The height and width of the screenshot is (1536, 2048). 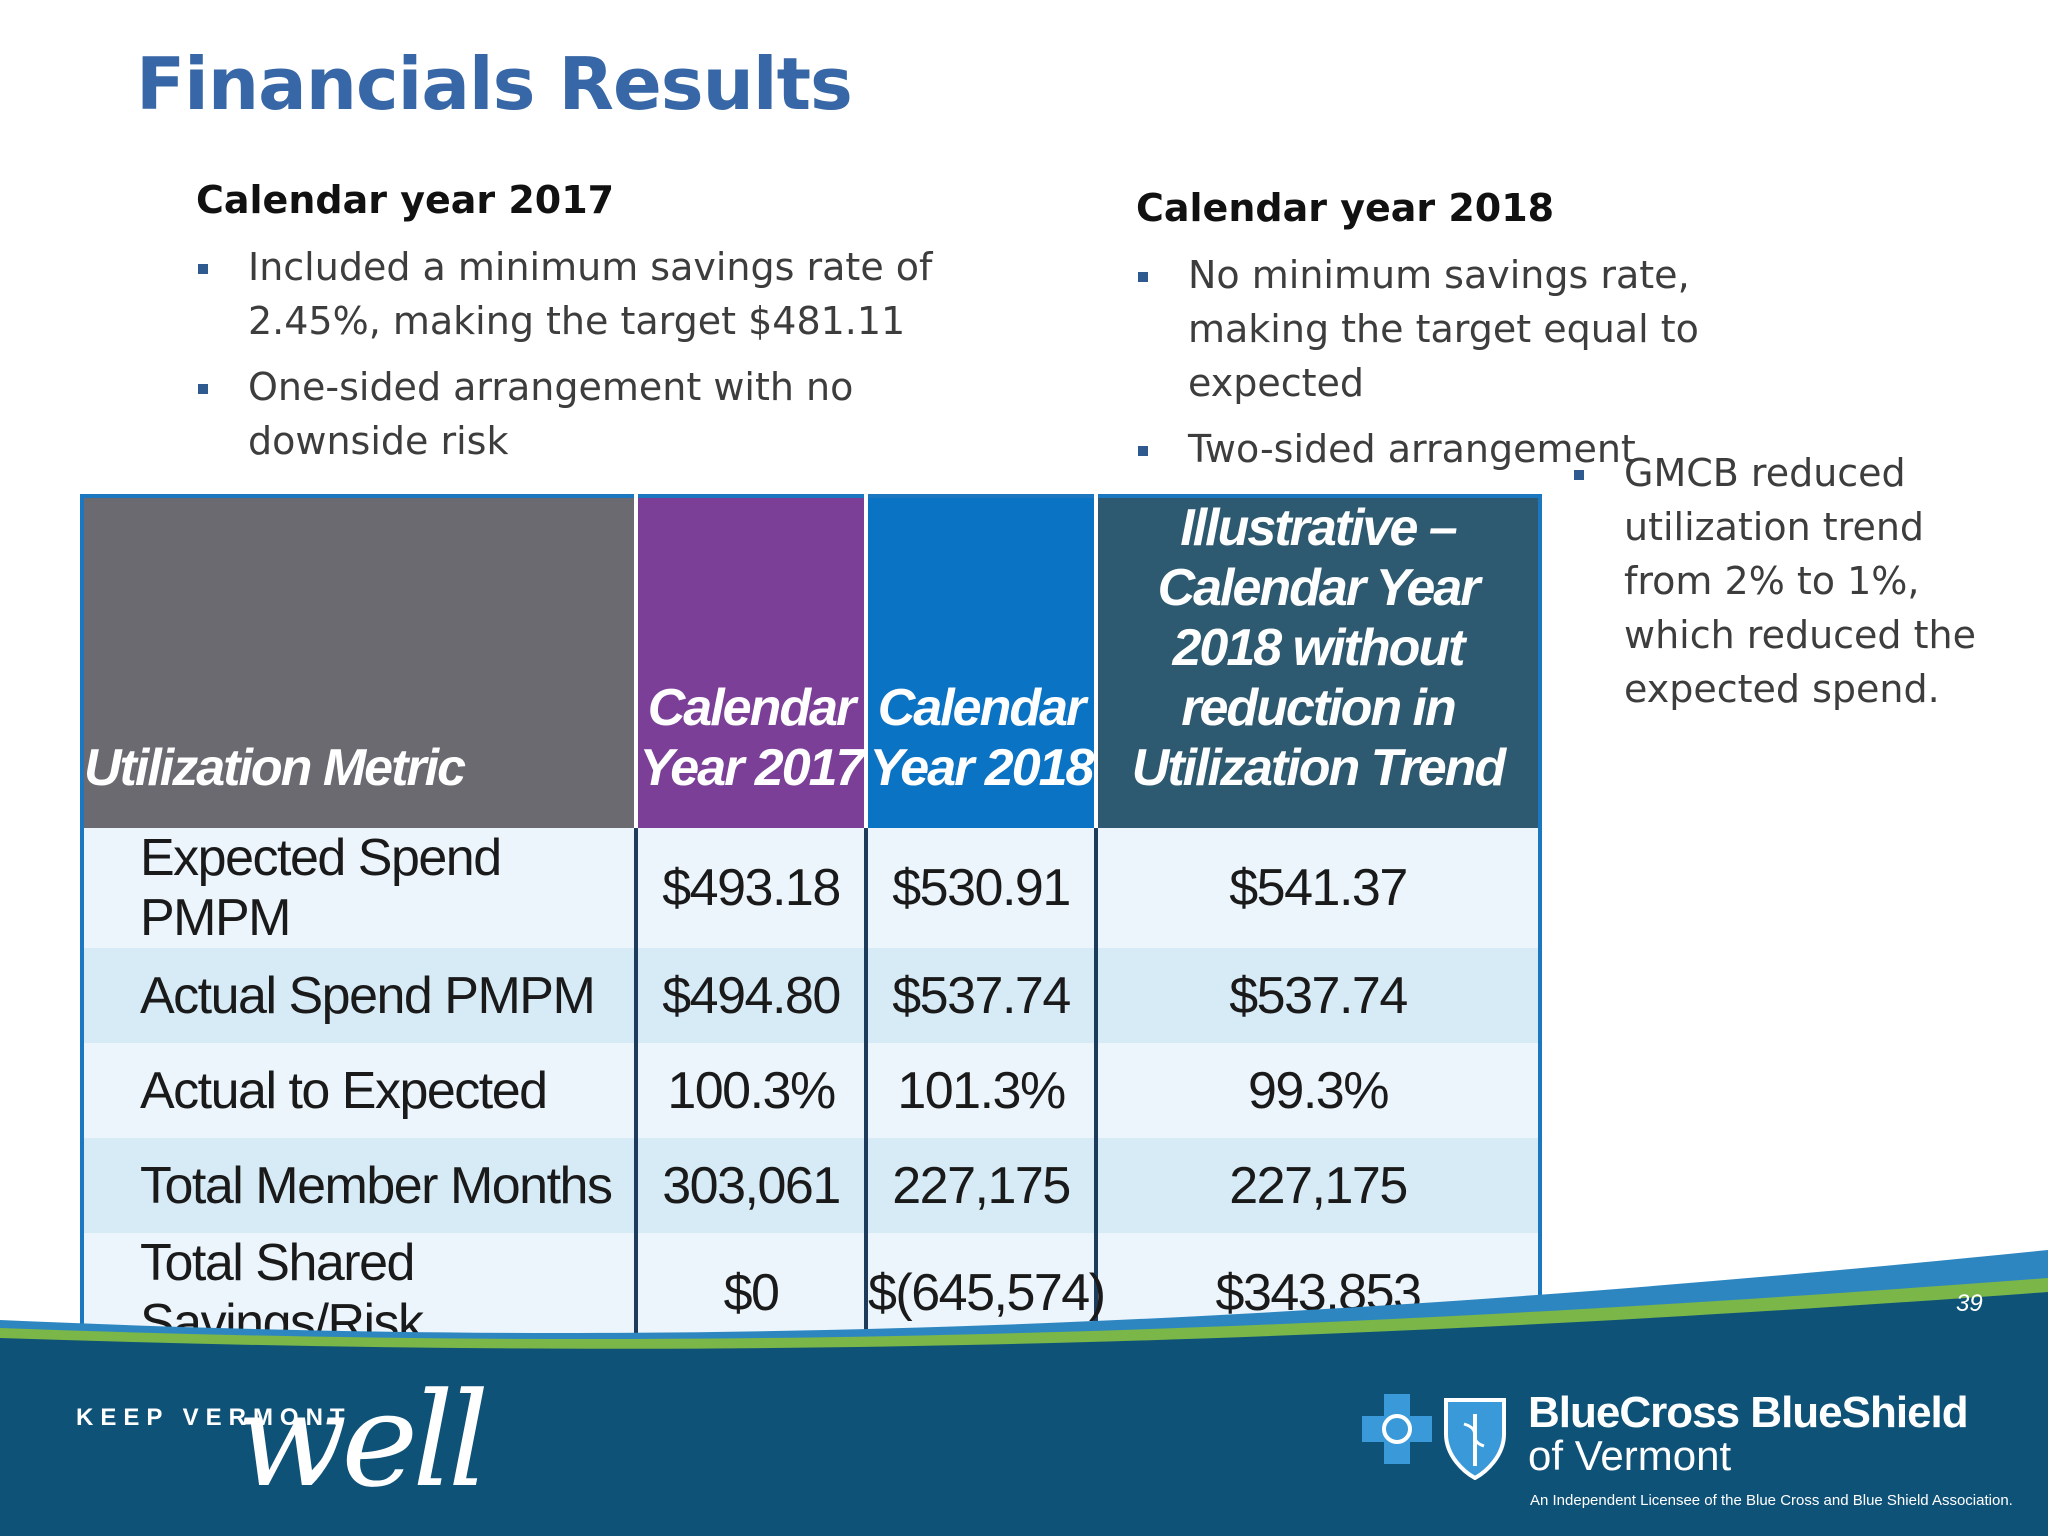 What do you see at coordinates (1969, 1303) in the screenshot?
I see `page-number: 39` at bounding box center [1969, 1303].